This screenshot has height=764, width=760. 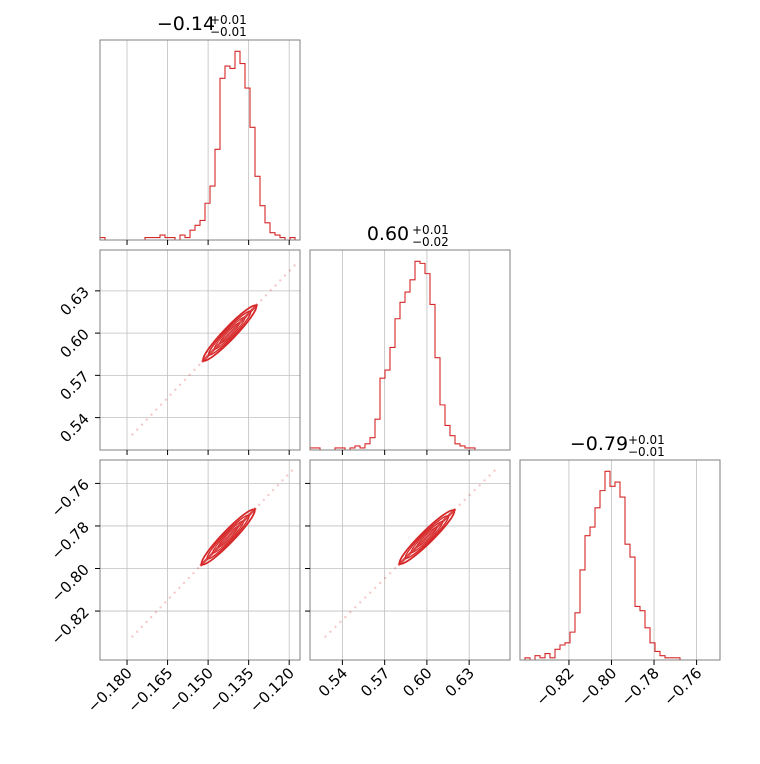 I want to click on y-tick-label: −0.76, so click(x=70, y=498).